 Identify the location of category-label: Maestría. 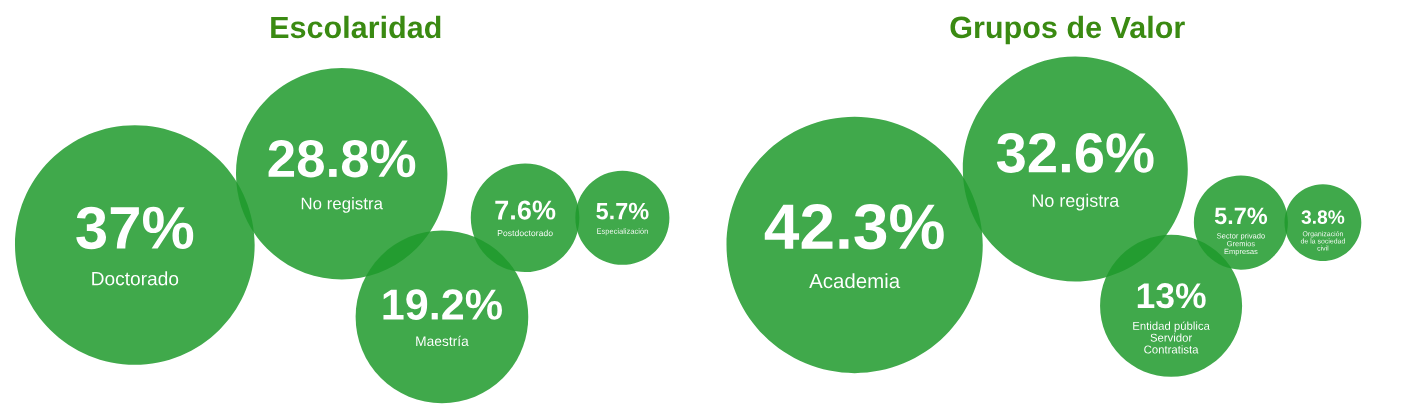
(442, 341).